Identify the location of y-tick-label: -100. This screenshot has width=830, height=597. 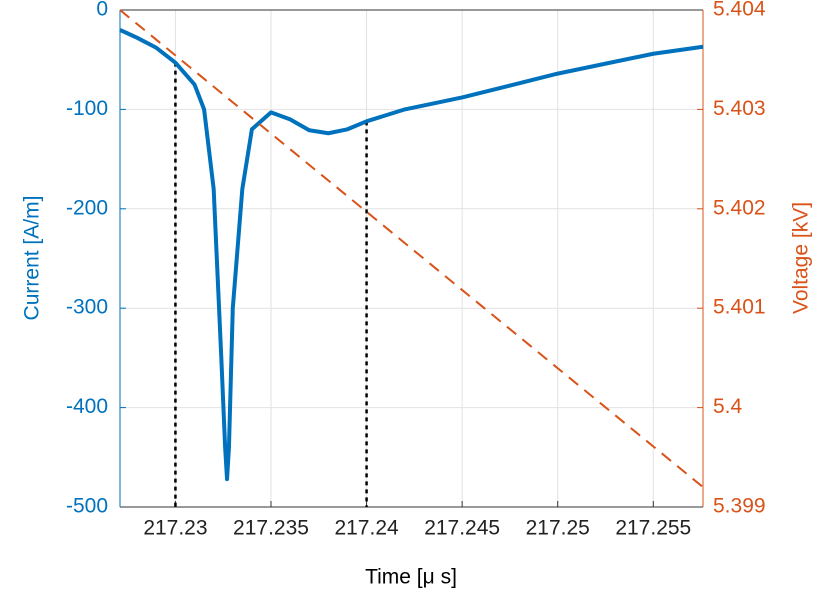
(87, 108).